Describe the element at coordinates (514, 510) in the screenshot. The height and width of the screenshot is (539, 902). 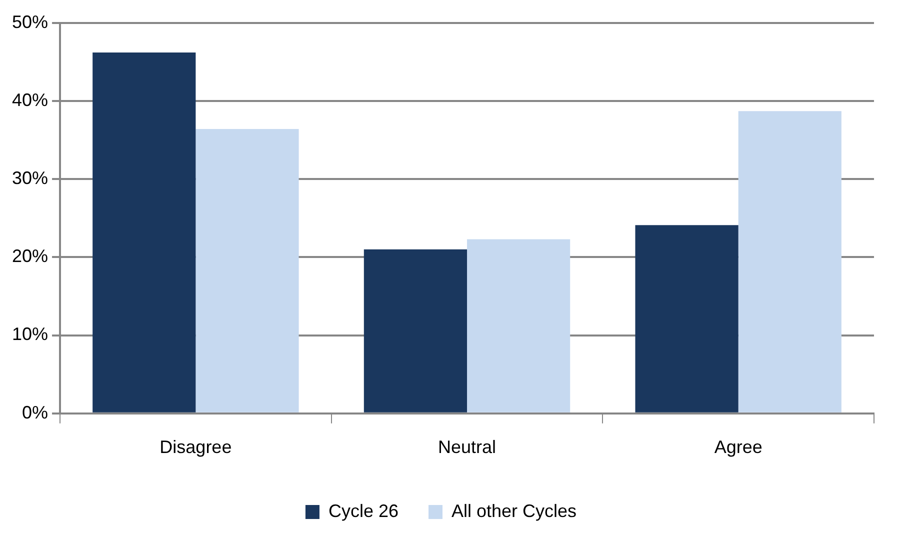
I see `legend-label: All other Cycles` at that location.